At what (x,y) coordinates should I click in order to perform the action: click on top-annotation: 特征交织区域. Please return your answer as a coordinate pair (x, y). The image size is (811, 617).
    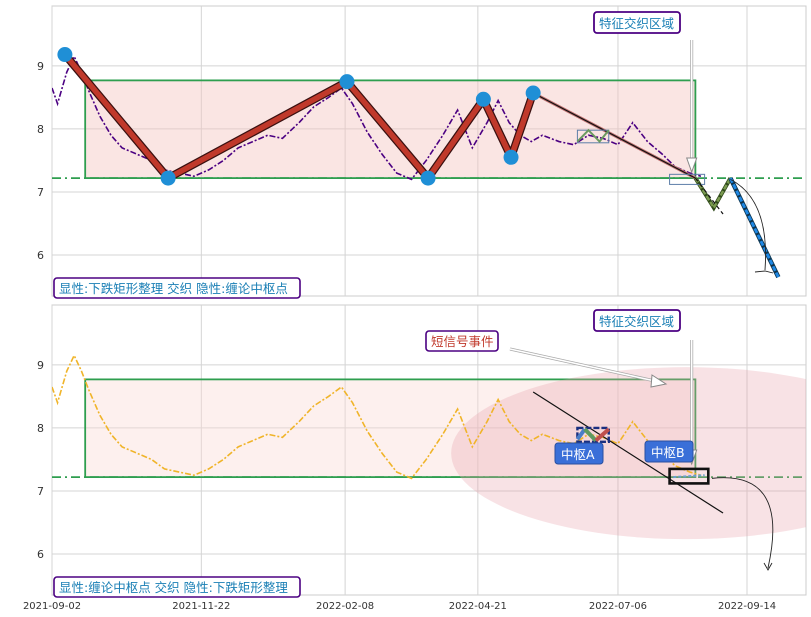
    Looking at the image, I should click on (636, 23).